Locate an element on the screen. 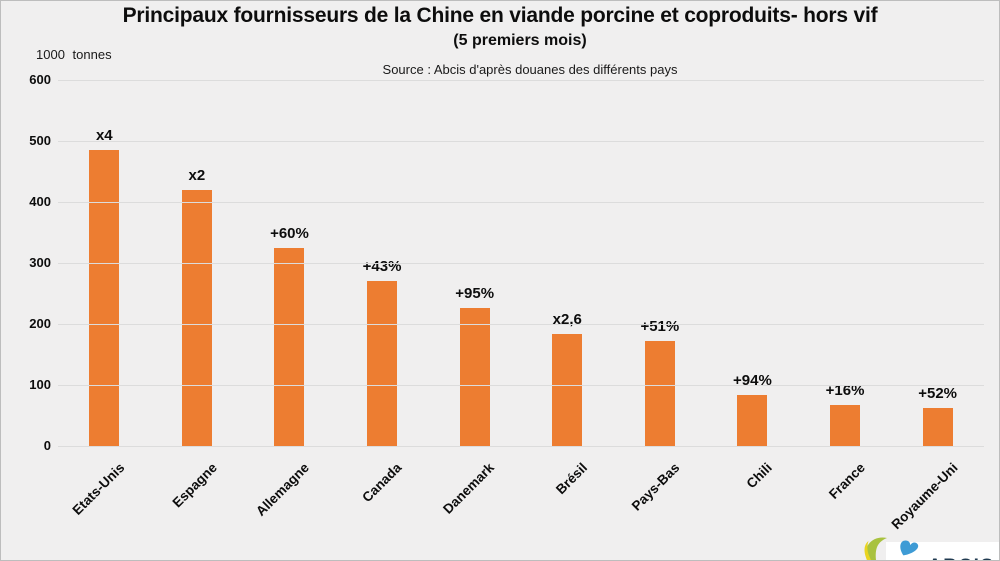 This screenshot has height=561, width=1000. bar-chili is located at coordinates (752, 420).